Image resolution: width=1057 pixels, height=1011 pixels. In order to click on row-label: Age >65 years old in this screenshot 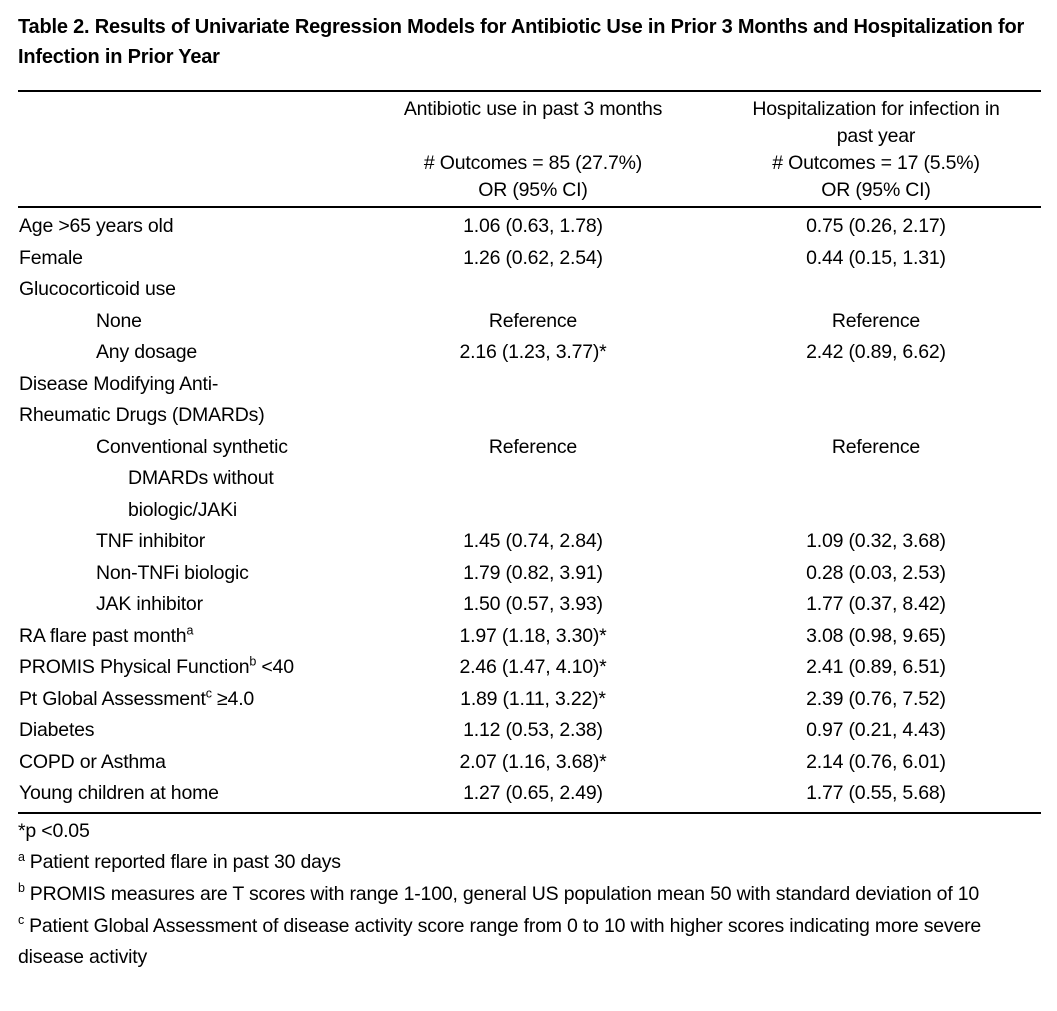, I will do `click(194, 227)`.